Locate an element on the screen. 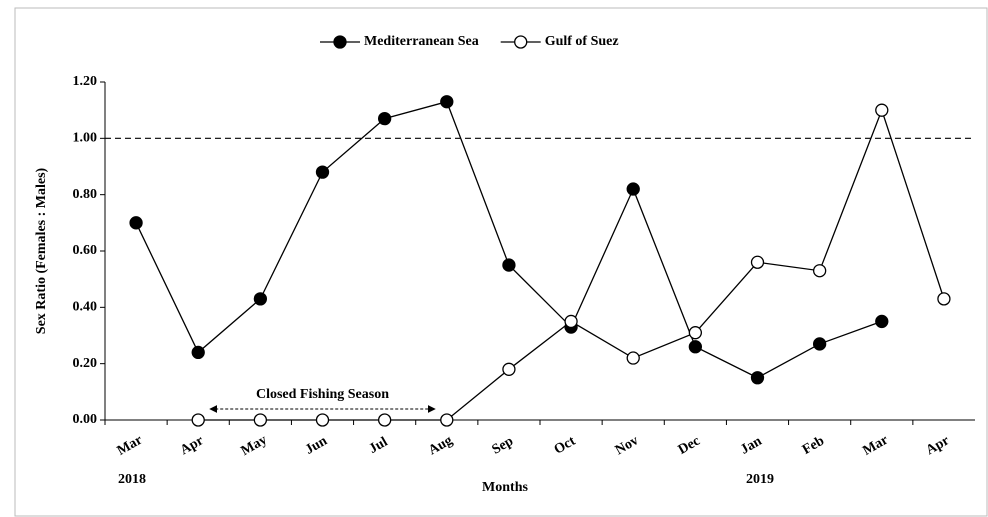 Image resolution: width=988 pixels, height=517 pixels. x-tick-label: Feb is located at coordinates (813, 446).